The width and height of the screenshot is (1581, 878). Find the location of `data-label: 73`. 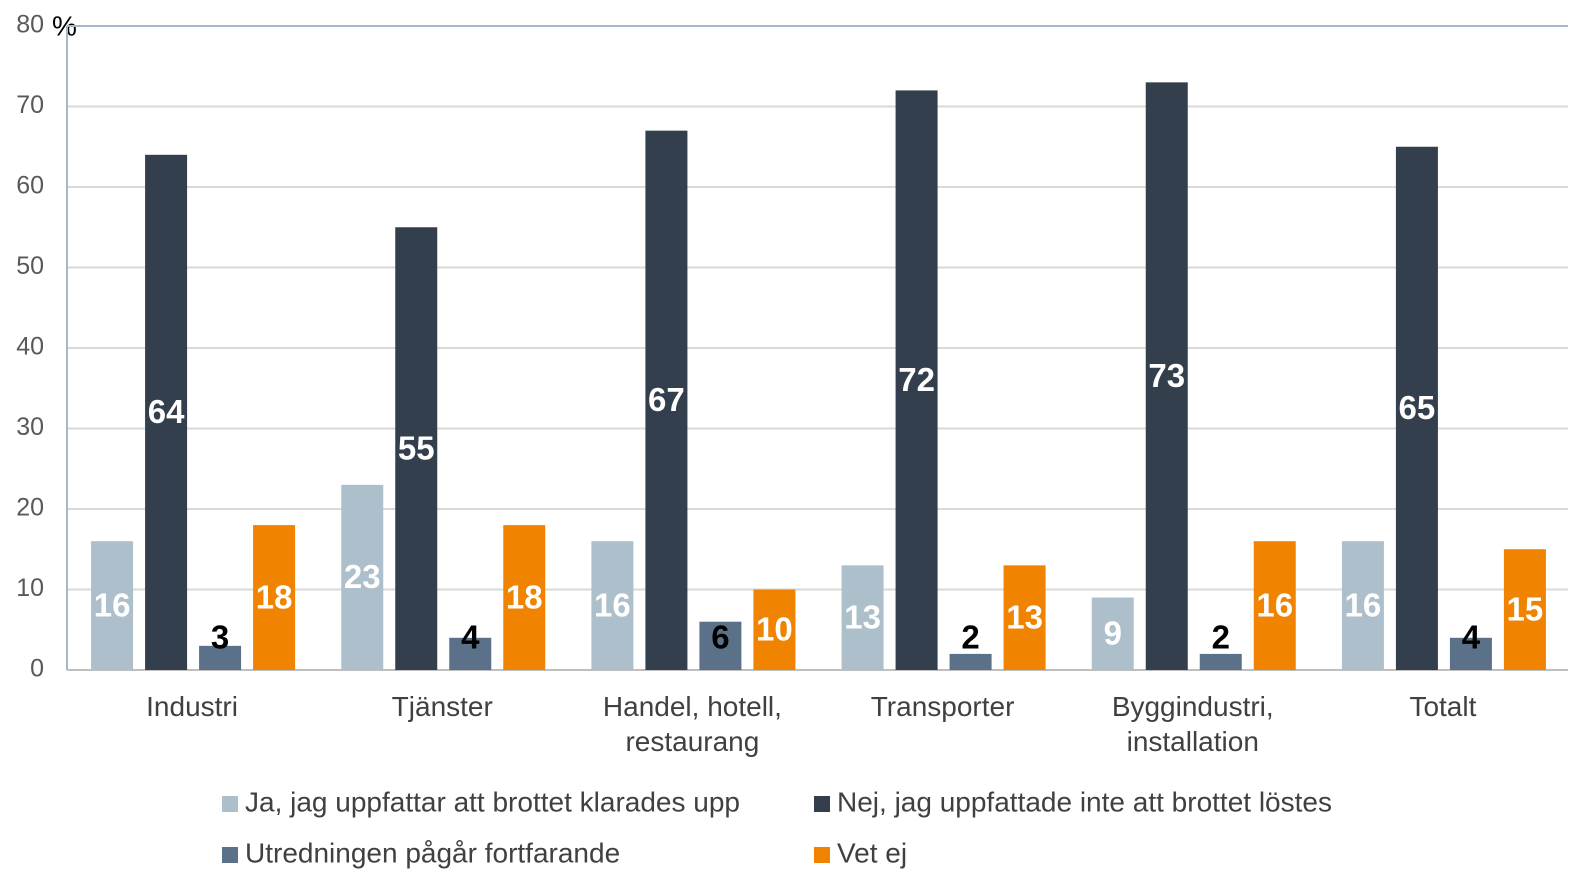

data-label: 73 is located at coordinates (1166, 375).